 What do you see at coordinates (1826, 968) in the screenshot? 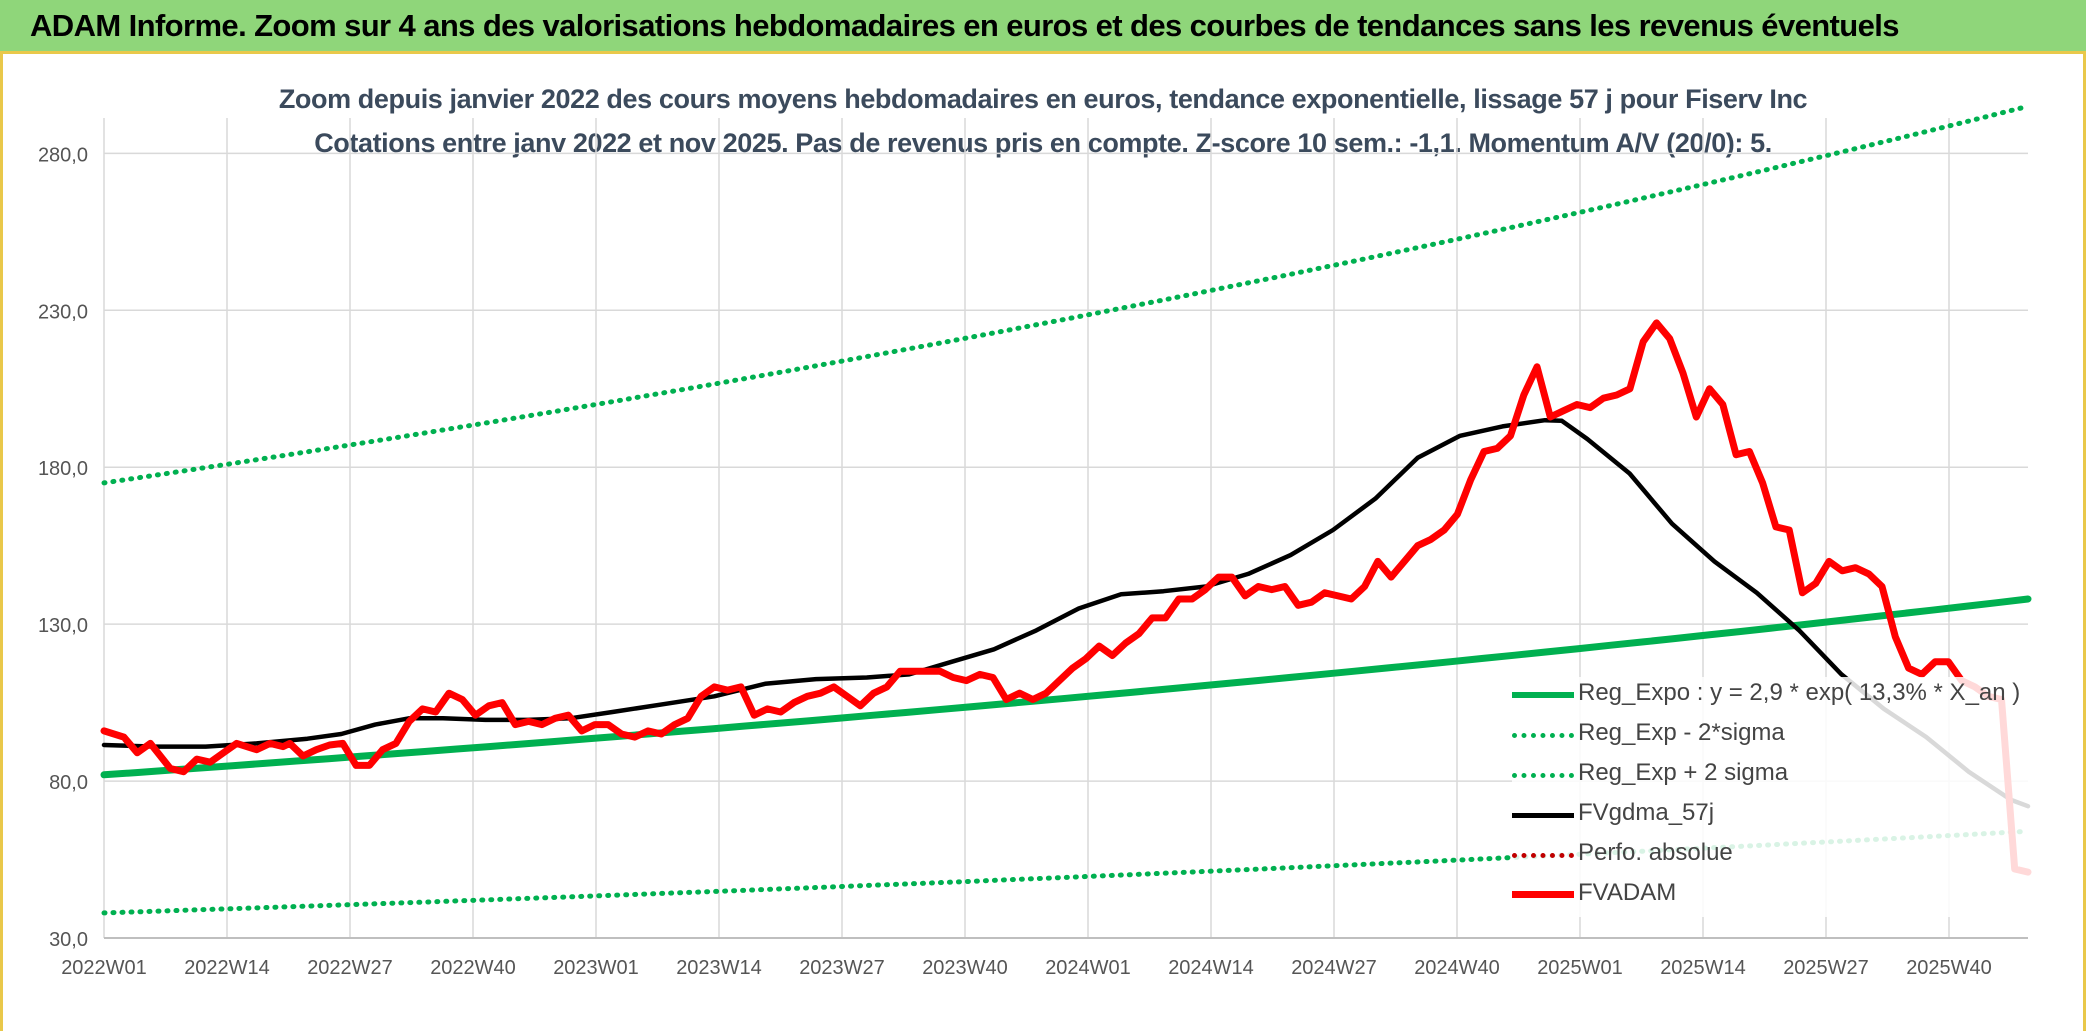
I see `x-tick-label: 2025W27` at bounding box center [1826, 968].